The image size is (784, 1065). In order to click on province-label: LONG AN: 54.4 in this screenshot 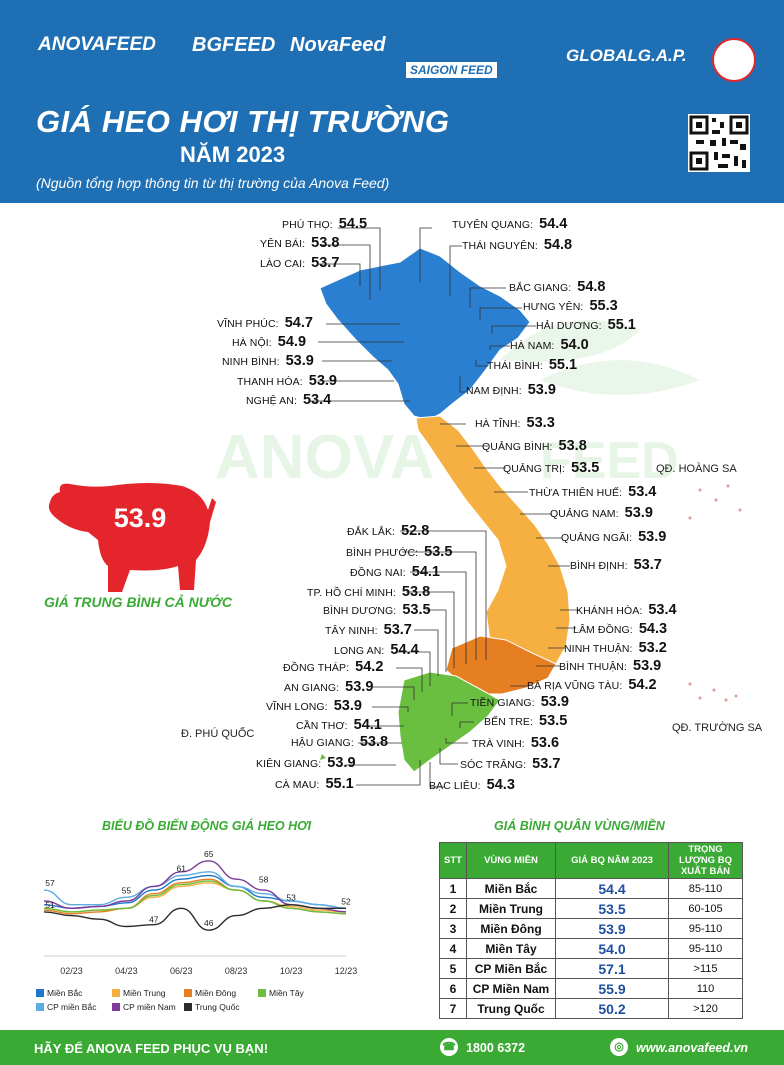, I will do `click(376, 650)`.